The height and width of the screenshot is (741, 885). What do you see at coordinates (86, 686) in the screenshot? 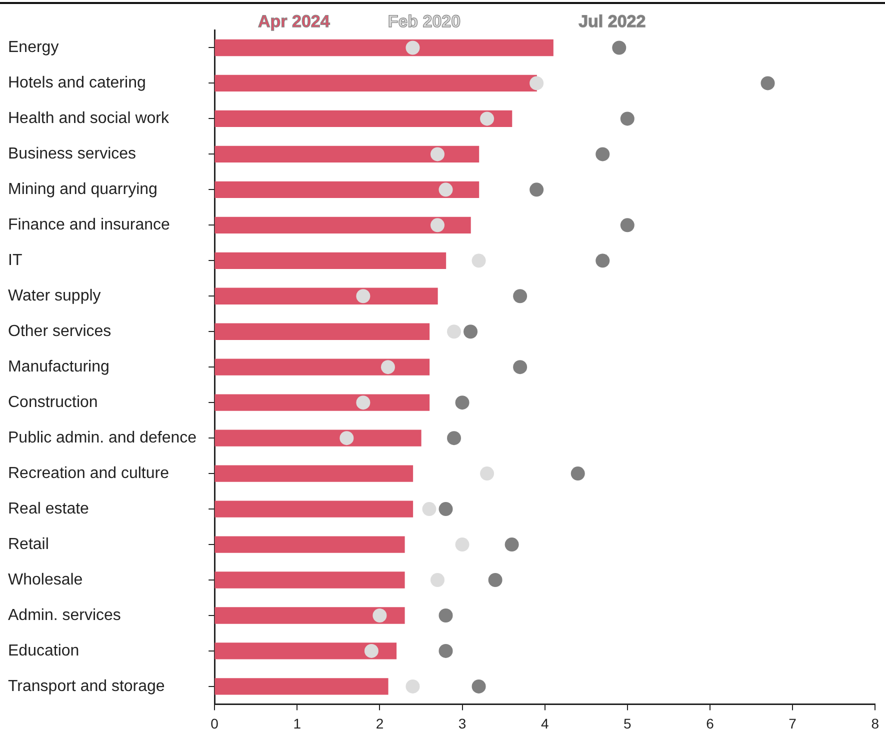
I see `y-tick-label: Transport and storage` at bounding box center [86, 686].